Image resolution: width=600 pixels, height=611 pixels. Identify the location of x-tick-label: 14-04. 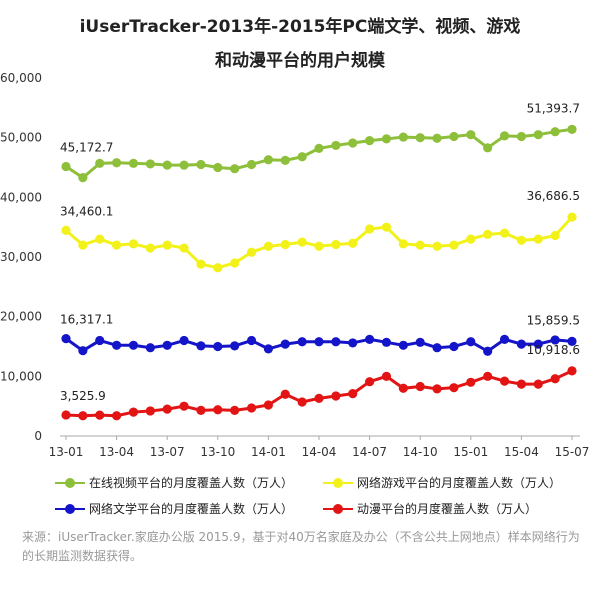
(319, 452).